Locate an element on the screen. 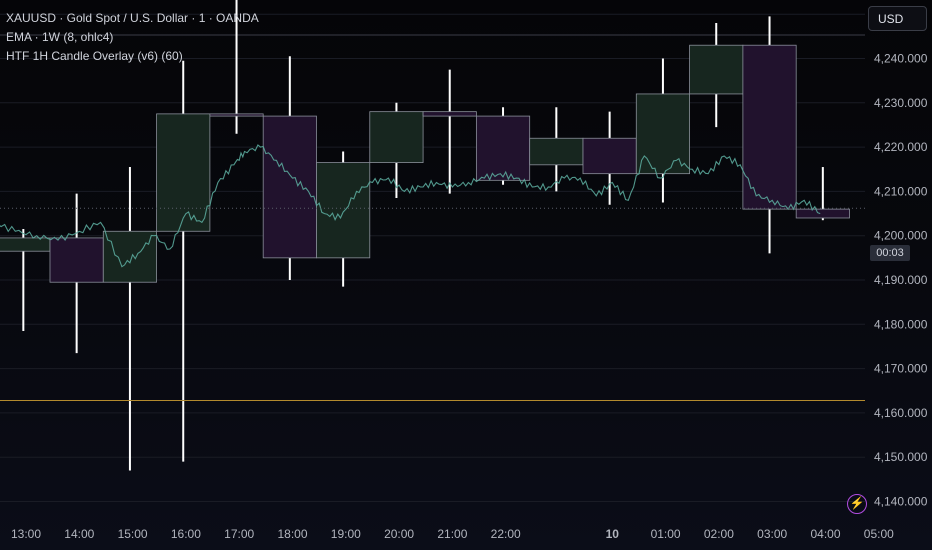 This screenshot has width=932, height=550. x-tick-label: 19:00 is located at coordinates (346, 534).